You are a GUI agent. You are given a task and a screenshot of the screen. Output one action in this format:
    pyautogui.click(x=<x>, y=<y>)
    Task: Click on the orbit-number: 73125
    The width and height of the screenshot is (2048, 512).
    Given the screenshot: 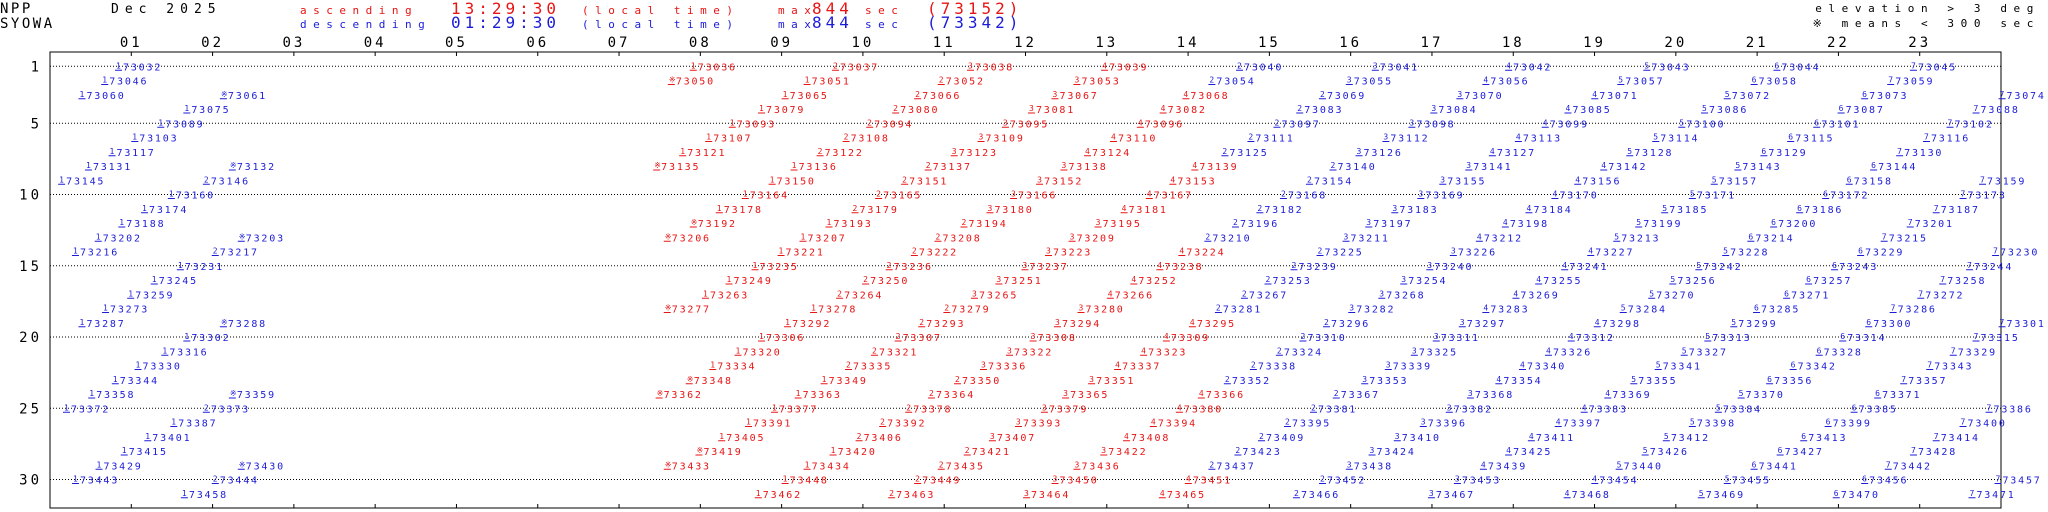 What is the action you would take?
    pyautogui.click(x=1248, y=153)
    